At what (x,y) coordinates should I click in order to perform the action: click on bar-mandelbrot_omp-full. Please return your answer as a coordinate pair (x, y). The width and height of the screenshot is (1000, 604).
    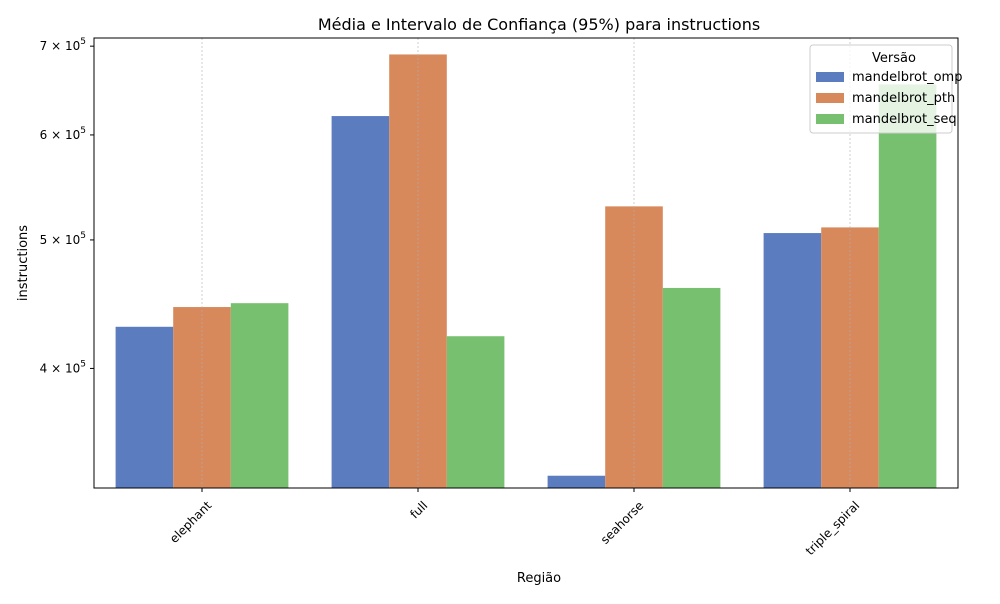
    Looking at the image, I should click on (360, 302).